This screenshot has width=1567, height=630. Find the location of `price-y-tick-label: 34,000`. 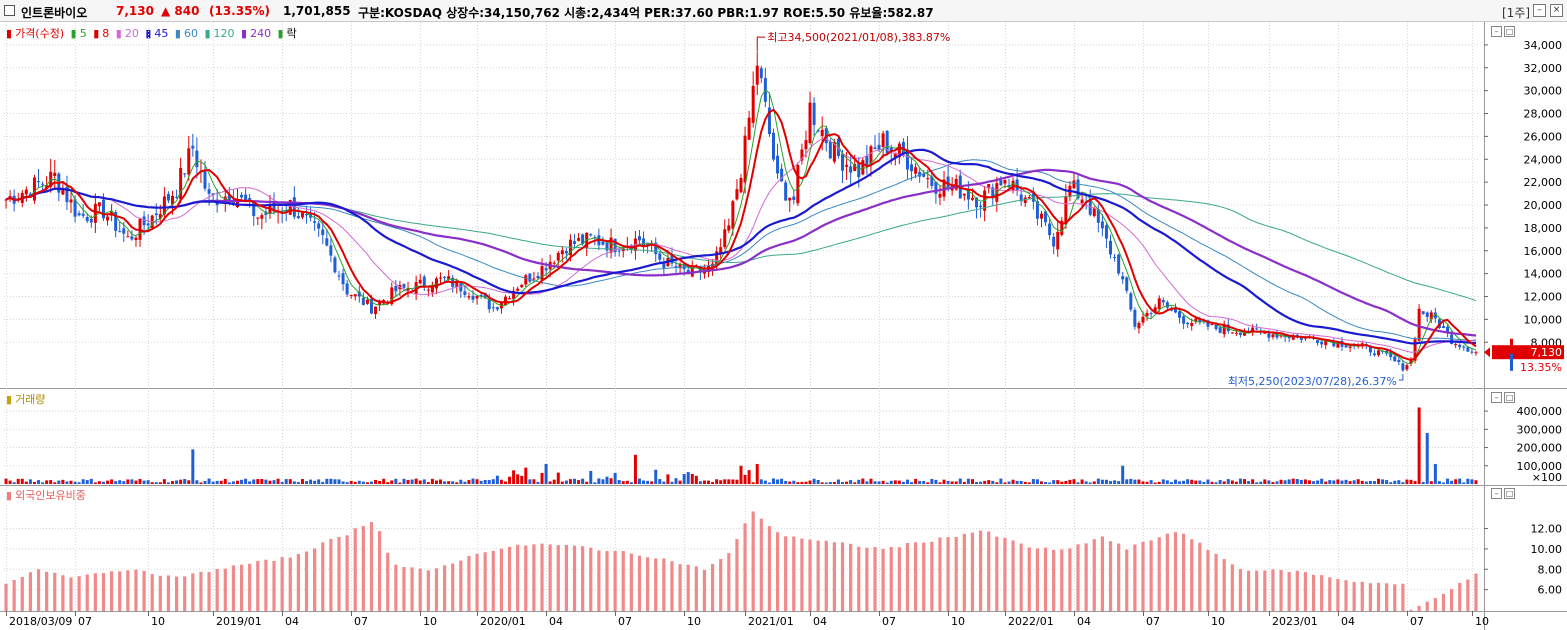

price-y-tick-label: 34,000 is located at coordinates (1543, 45).